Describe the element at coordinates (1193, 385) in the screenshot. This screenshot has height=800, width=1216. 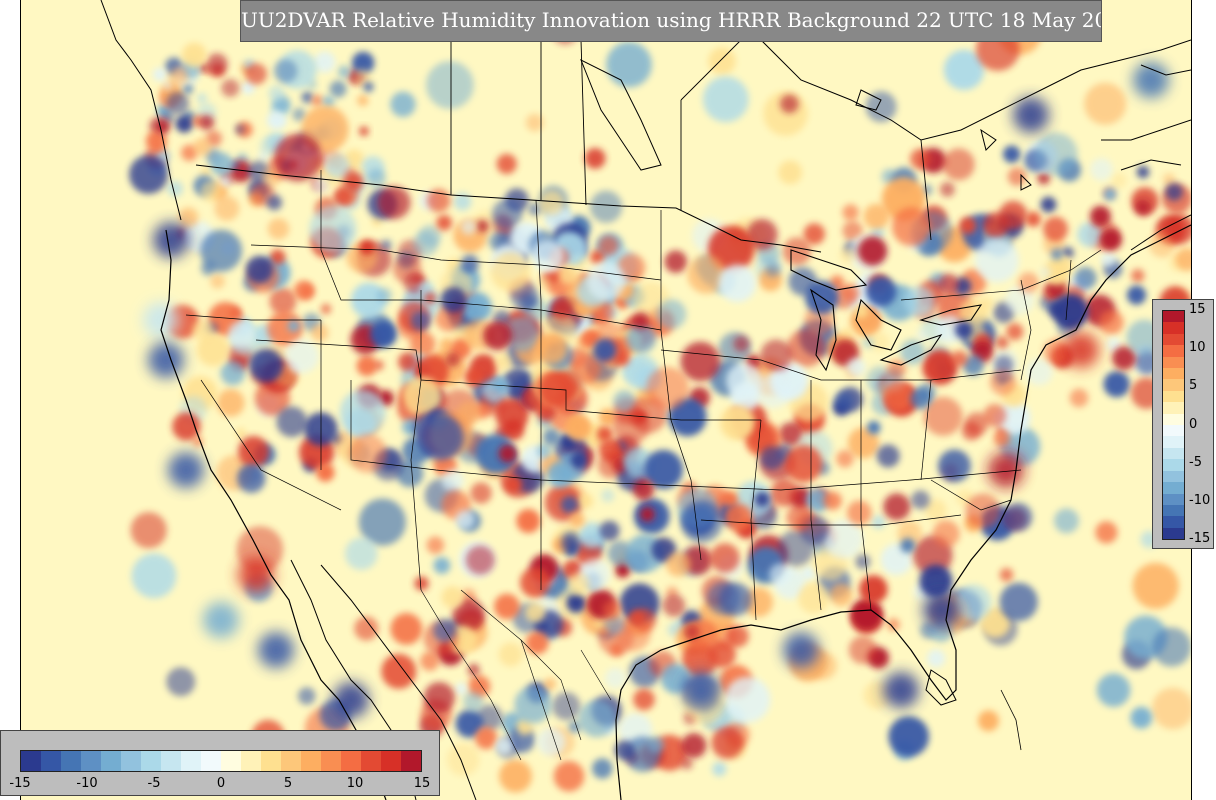
I see `vertical-colorbar-tick: 5` at that location.